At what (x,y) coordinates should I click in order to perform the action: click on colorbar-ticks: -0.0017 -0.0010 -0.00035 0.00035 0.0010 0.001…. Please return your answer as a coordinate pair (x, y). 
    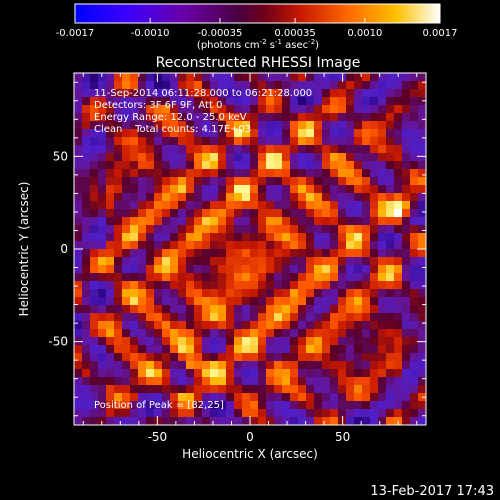
    Looking at the image, I should click on (257, 28).